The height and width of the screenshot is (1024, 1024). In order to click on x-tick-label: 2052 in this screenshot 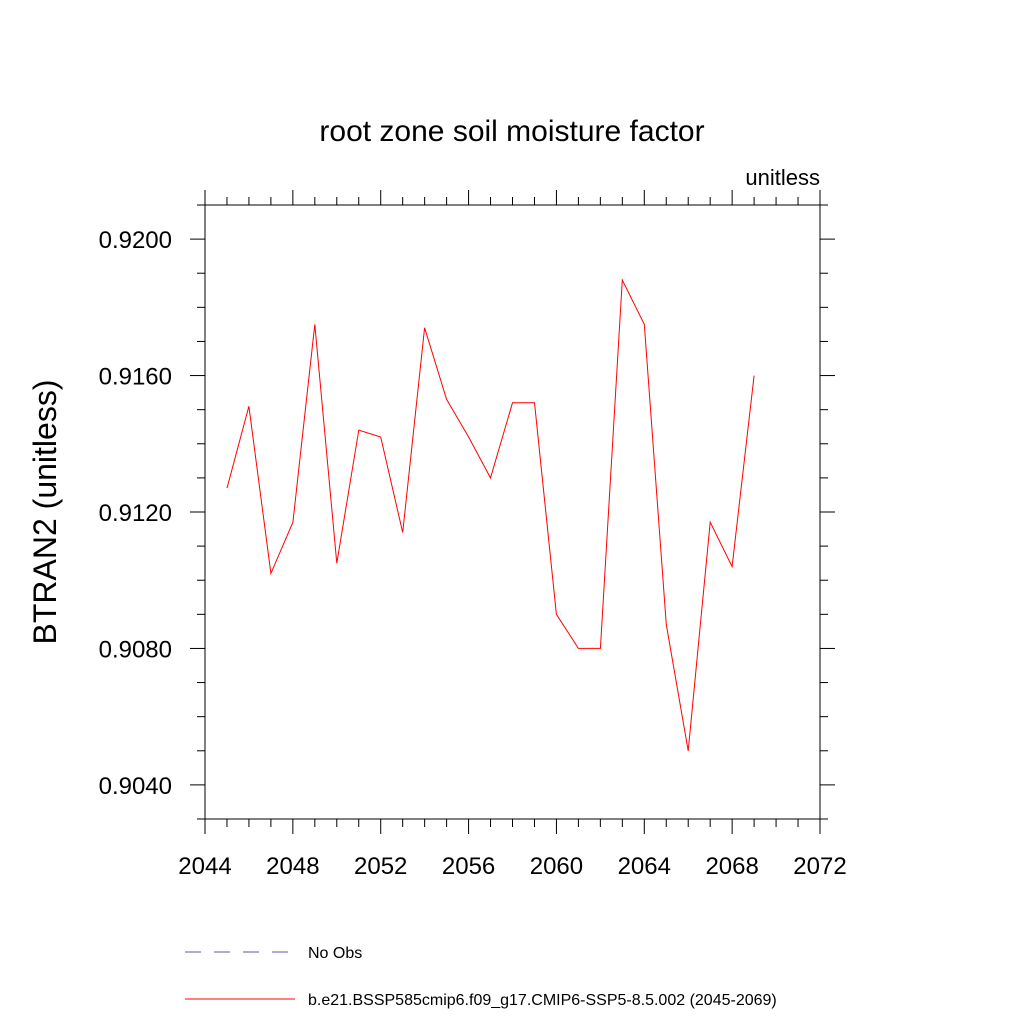, I will do `click(380, 866)`.